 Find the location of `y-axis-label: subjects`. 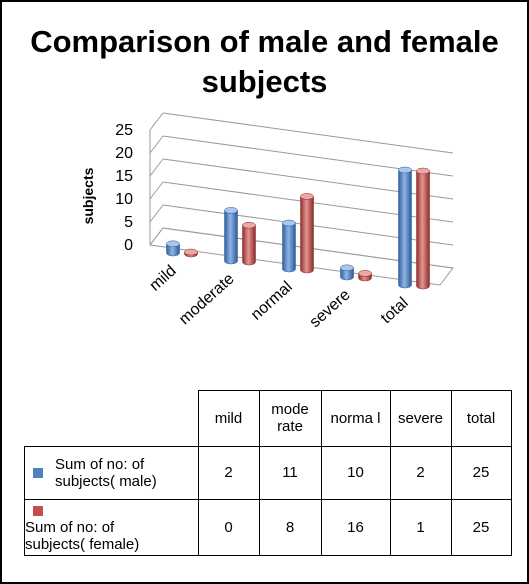

y-axis-label: subjects is located at coordinates (88, 195).